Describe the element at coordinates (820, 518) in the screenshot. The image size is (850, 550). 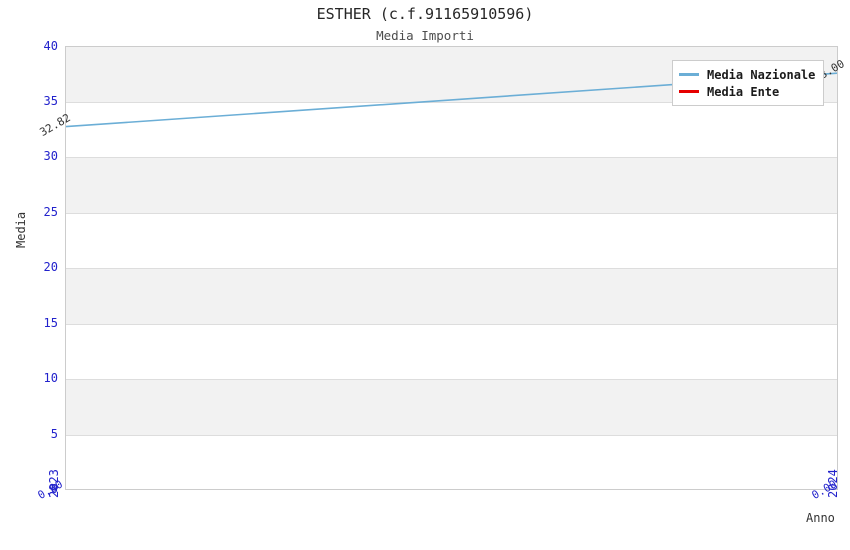
I see `x-axis-label: Anno` at that location.